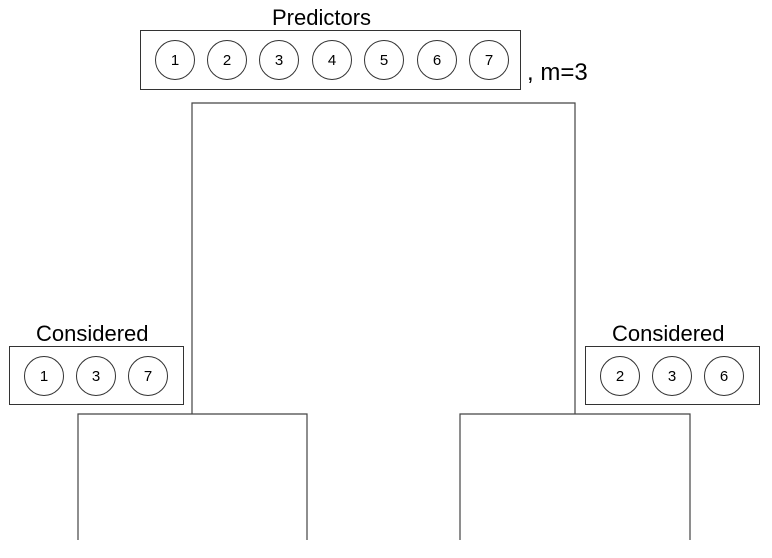 The image size is (772, 558). What do you see at coordinates (192, 476) in the screenshot?
I see `left-branch` at bounding box center [192, 476].